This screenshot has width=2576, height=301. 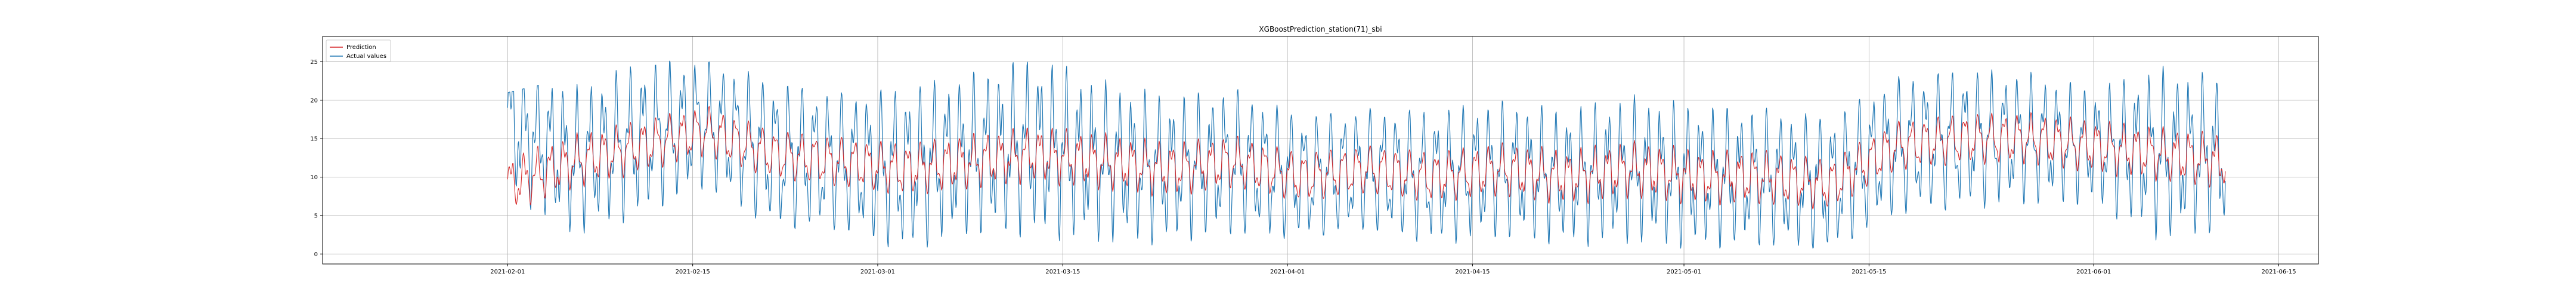 What do you see at coordinates (1062, 272) in the screenshot?
I see `x-tick-label: 2021-03-15` at bounding box center [1062, 272].